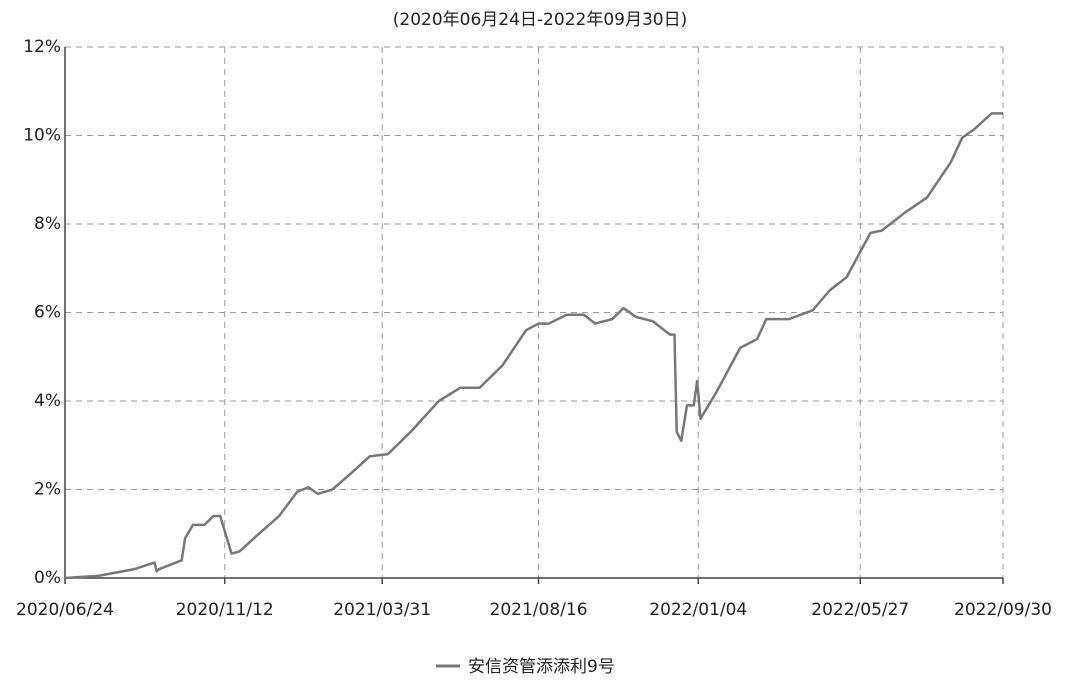 This screenshot has width=1077, height=686. What do you see at coordinates (47, 578) in the screenshot?
I see `y-tick-label: 0%` at bounding box center [47, 578].